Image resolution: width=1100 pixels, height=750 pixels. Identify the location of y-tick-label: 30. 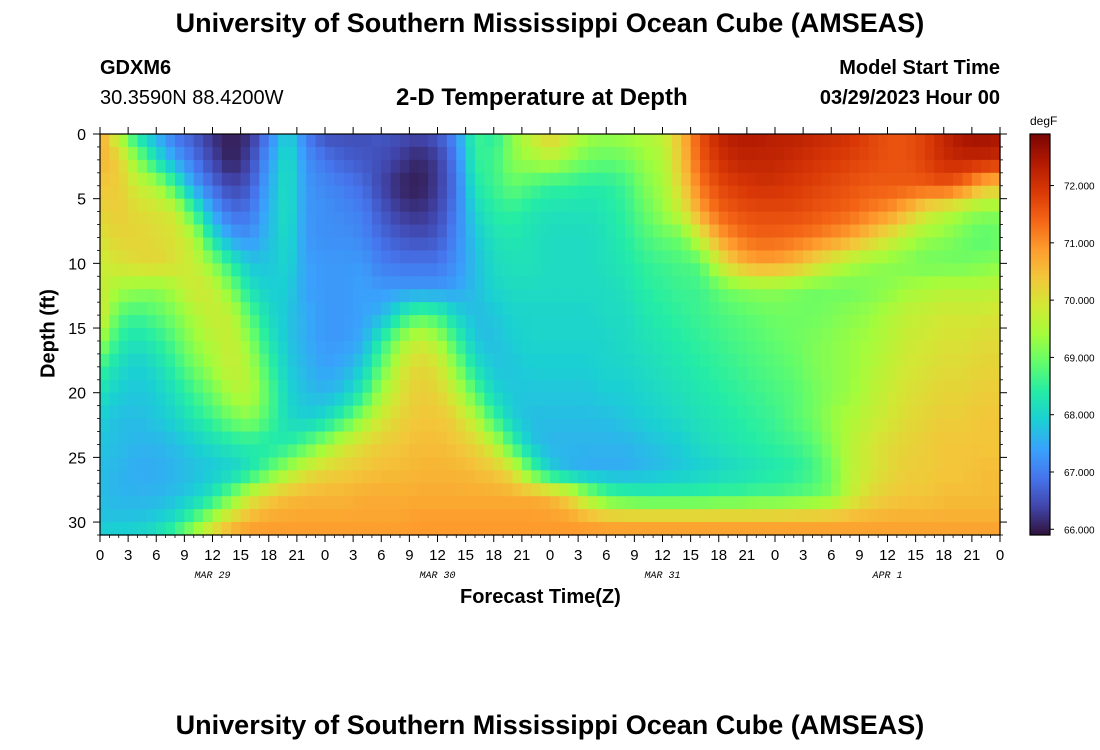
(77, 523).